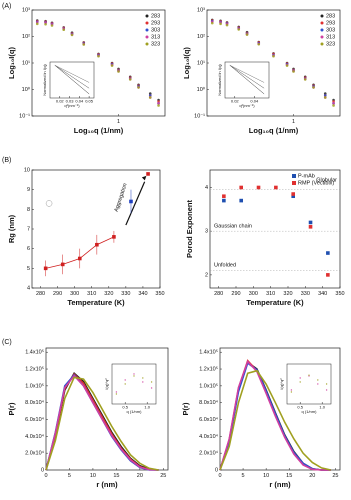 This screenshot has height=500, width=351. I want to click on y-tick-label: 10⁻¹, so click(199, 116).